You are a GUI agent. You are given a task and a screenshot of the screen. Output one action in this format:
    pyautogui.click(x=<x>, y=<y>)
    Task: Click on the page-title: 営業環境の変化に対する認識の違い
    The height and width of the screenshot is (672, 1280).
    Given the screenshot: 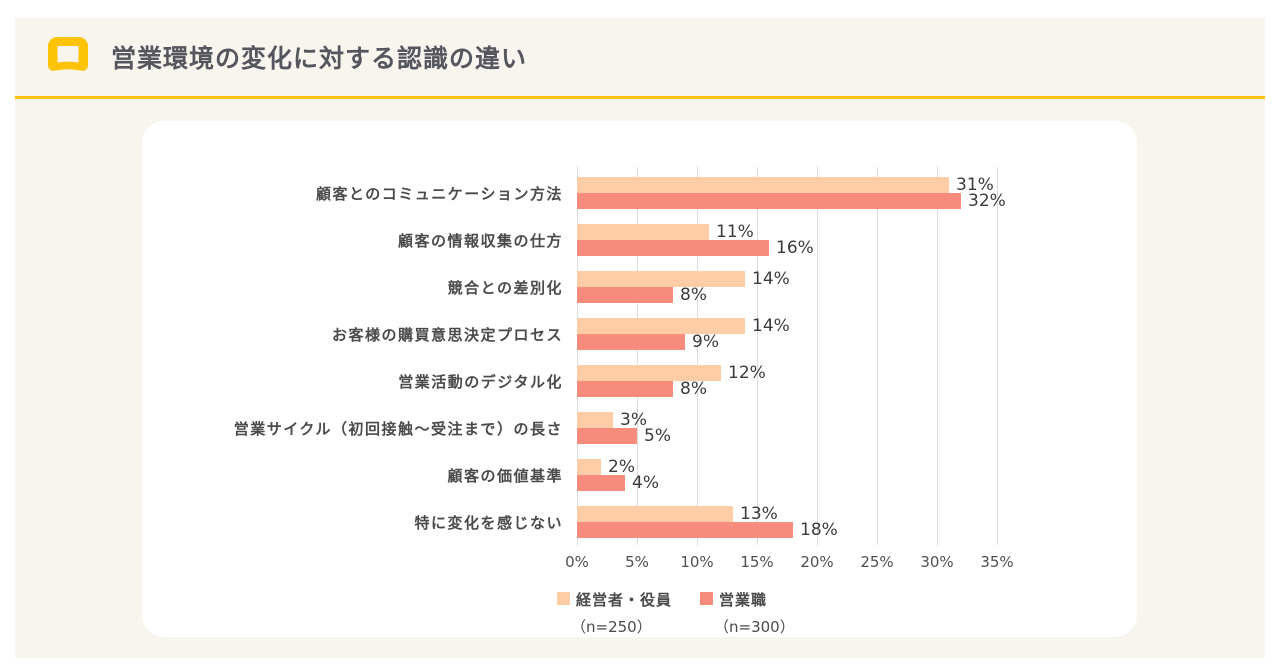 What is the action you would take?
    pyautogui.click(x=319, y=58)
    